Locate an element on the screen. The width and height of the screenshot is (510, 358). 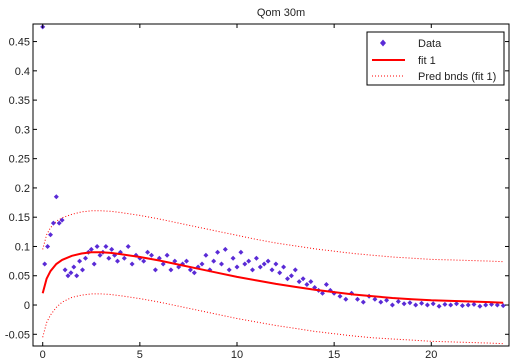
legend-label-fit: fit 1 is located at coordinates (427, 61).